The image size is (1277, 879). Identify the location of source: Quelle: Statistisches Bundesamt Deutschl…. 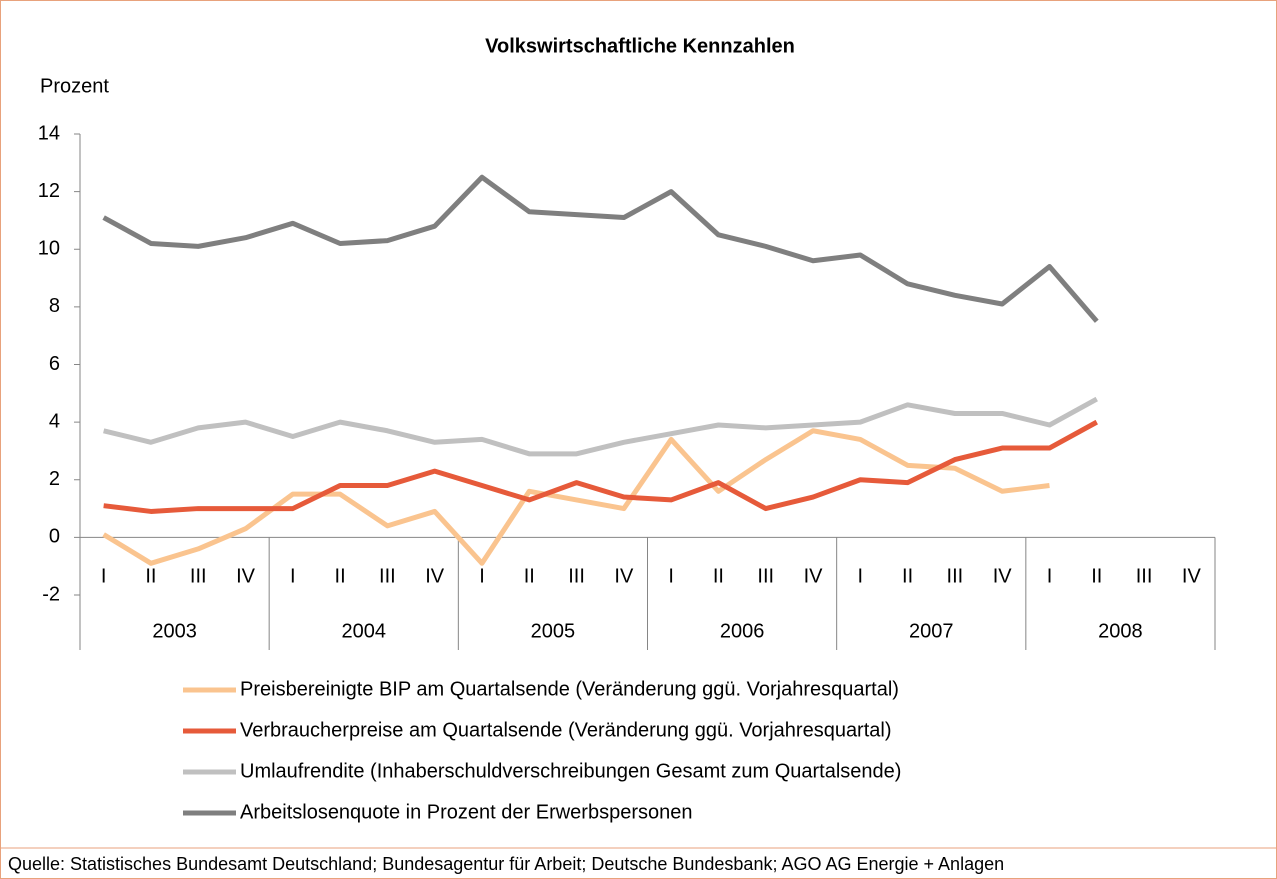
(506, 864).